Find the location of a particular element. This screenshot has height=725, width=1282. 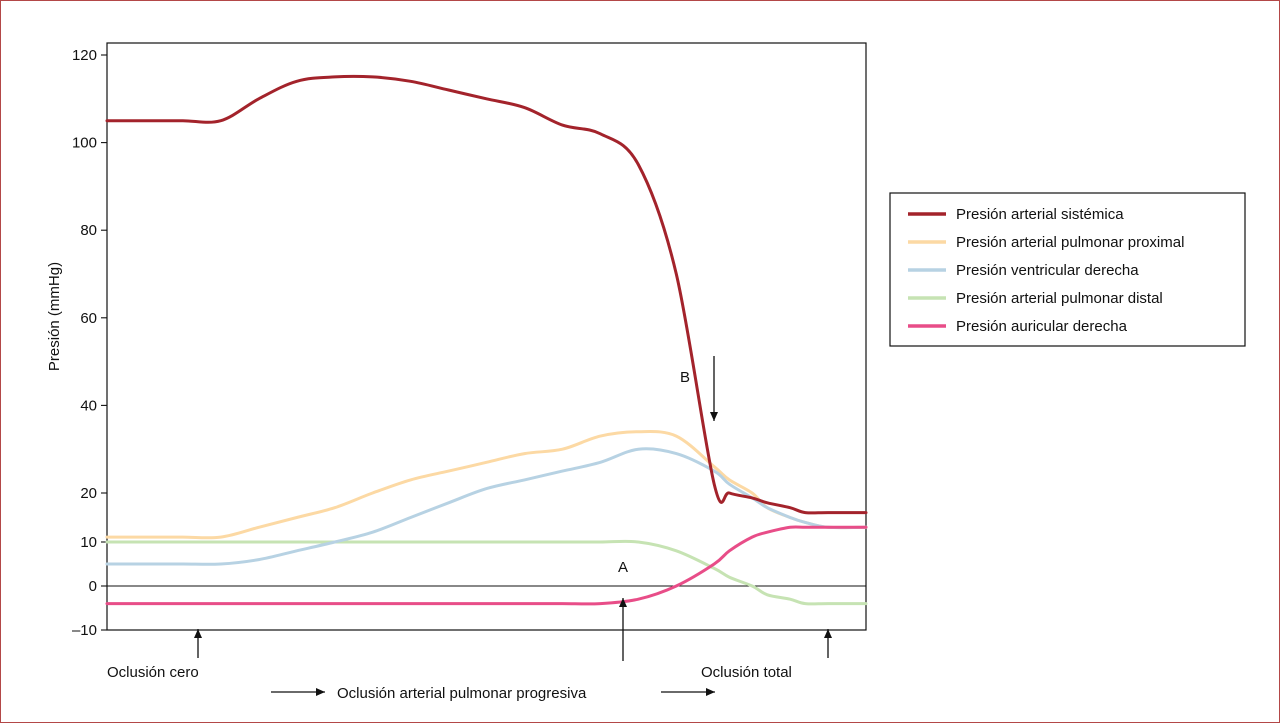

legend-label: Presión ventricular derecha is located at coordinates (1047, 270).